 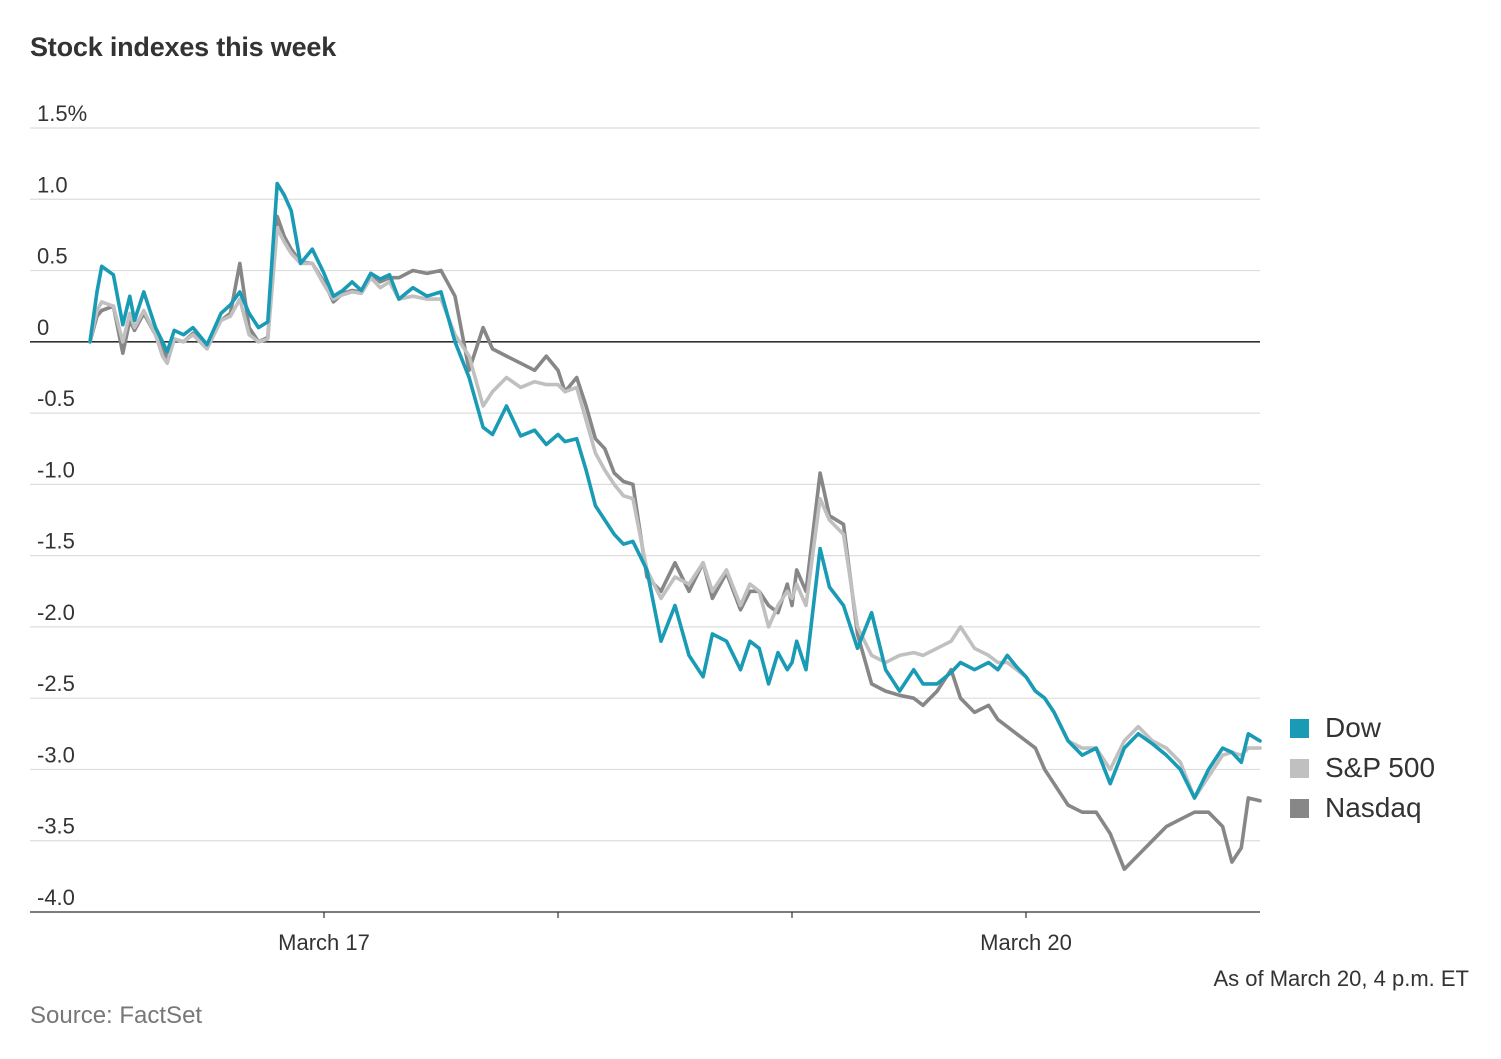 I want to click on legend-label-sp500: S&P 500, so click(x=1380, y=767).